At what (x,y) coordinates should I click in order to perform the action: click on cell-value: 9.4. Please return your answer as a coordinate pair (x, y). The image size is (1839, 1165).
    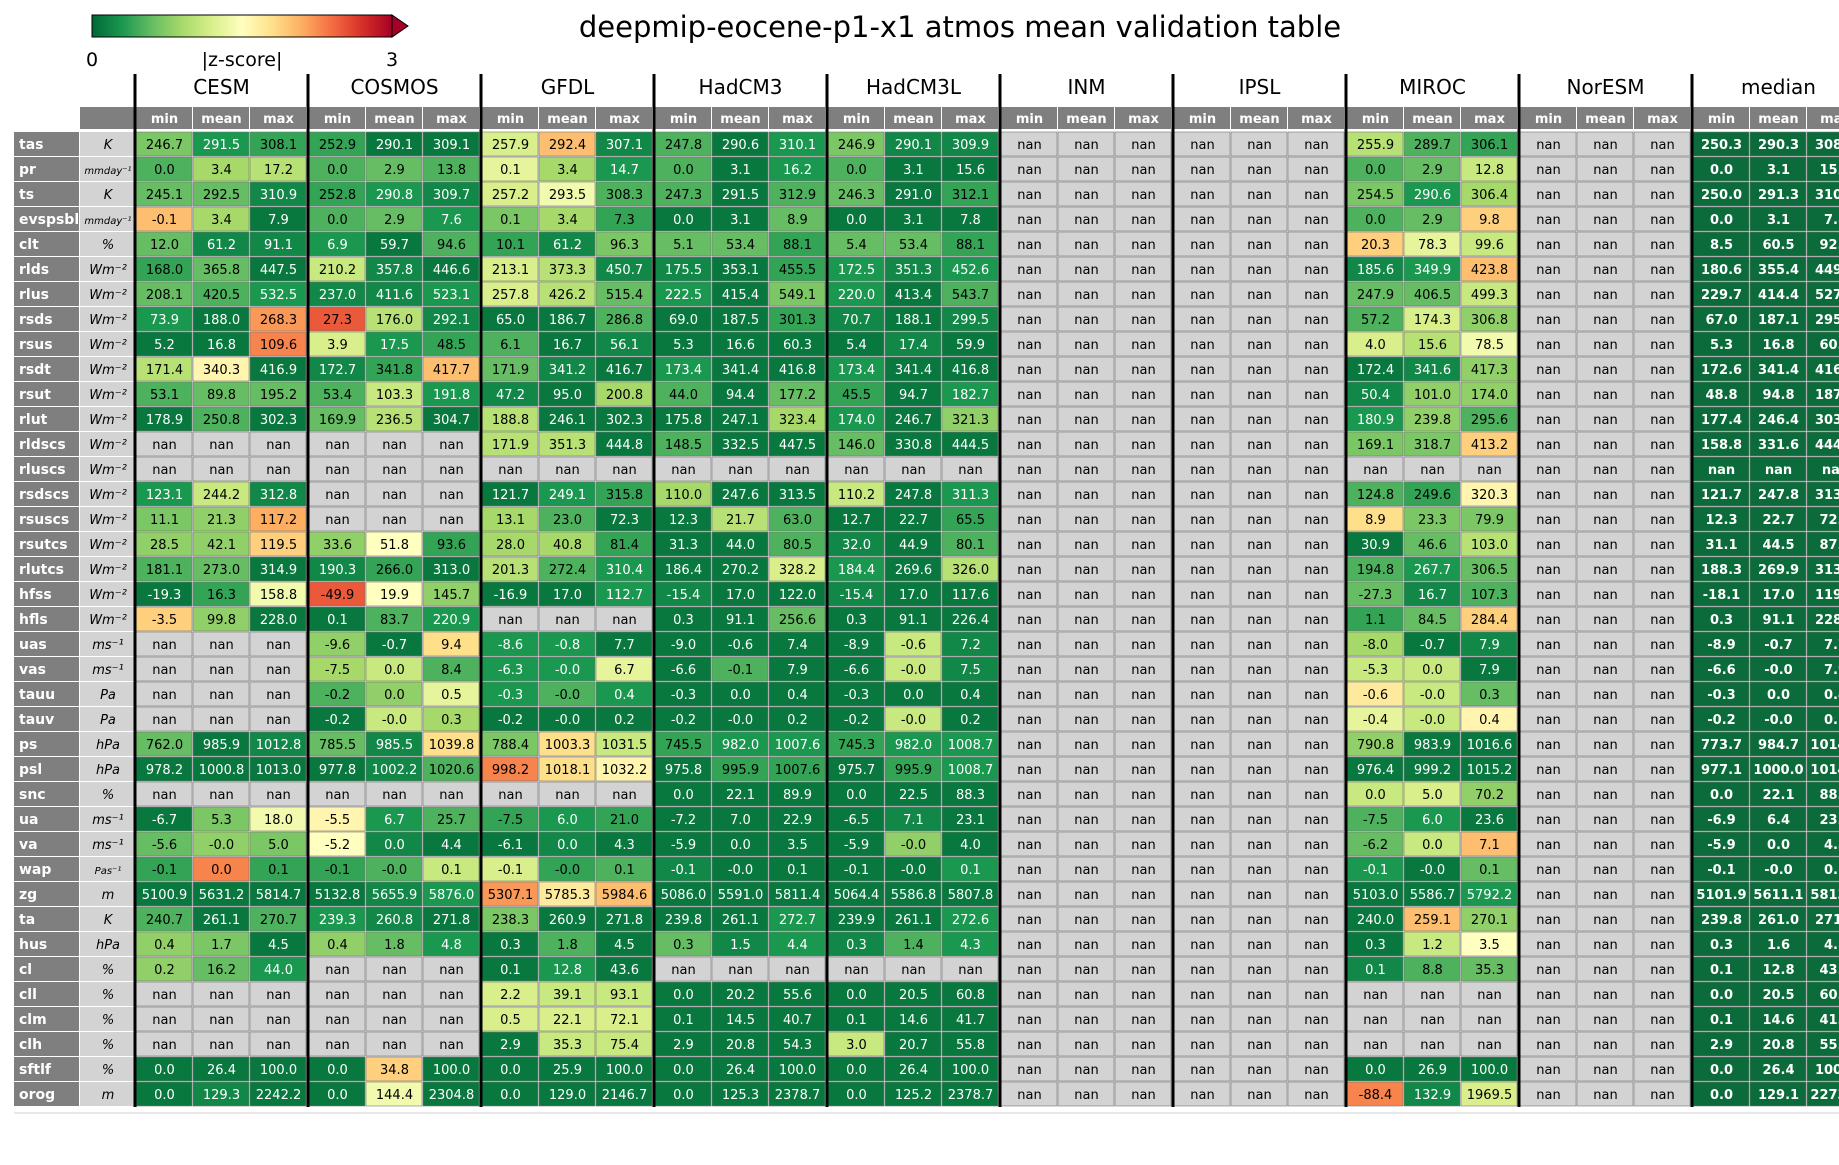
    Looking at the image, I should click on (451, 645).